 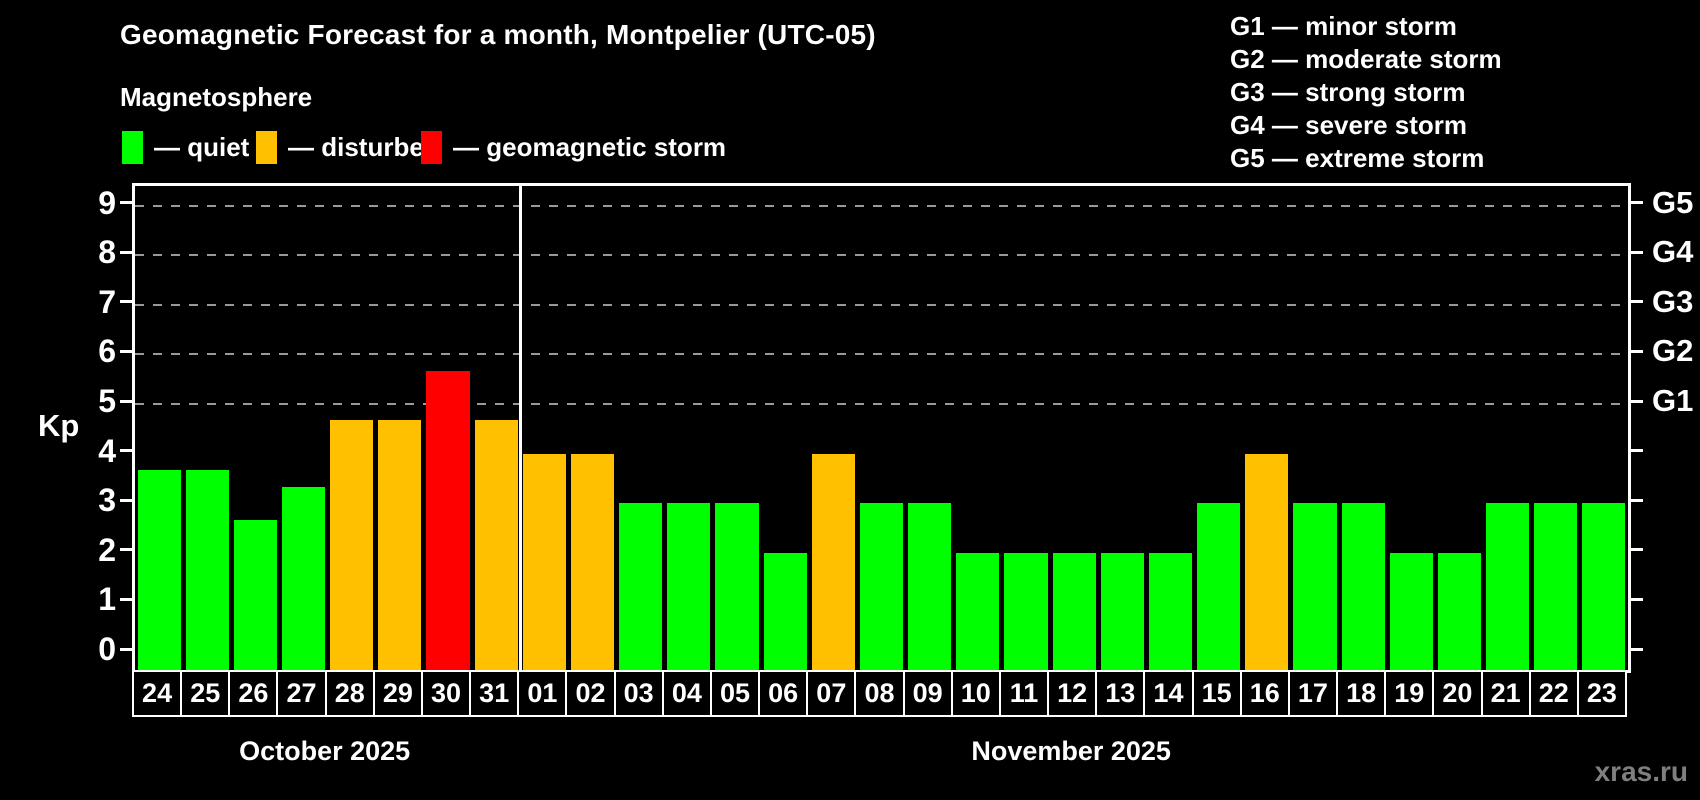 I want to click on day-label-nov-08: 08, so click(x=879, y=693).